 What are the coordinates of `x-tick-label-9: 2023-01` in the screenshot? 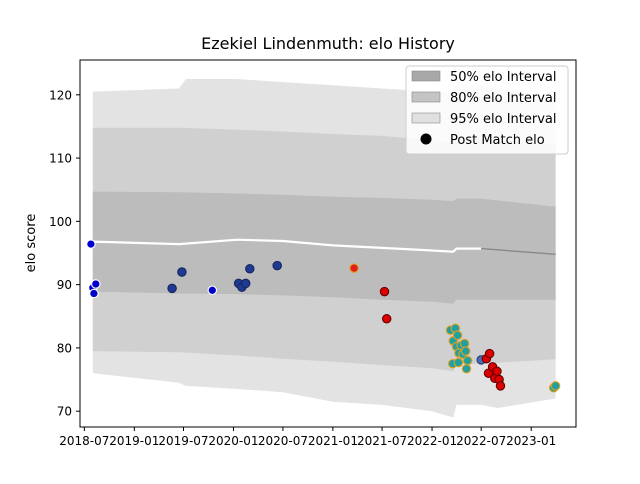 It's located at (531, 441).